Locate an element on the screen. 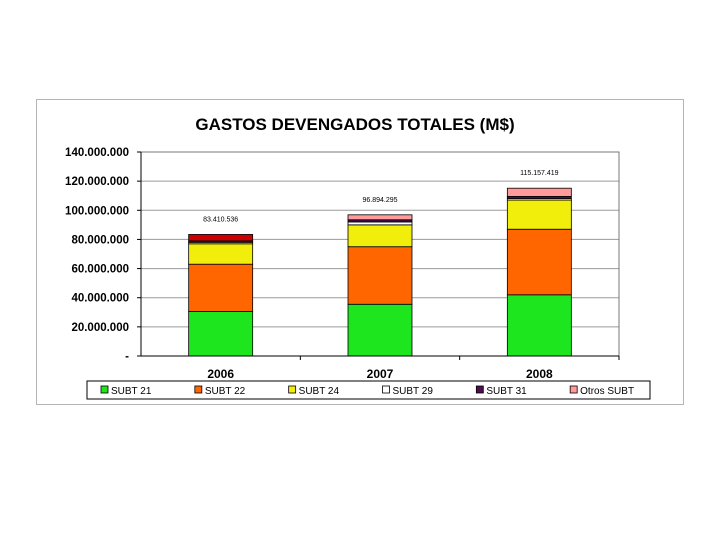 The width and height of the screenshot is (720, 540). y-tick-label: 120.000.000 is located at coordinates (97, 182).